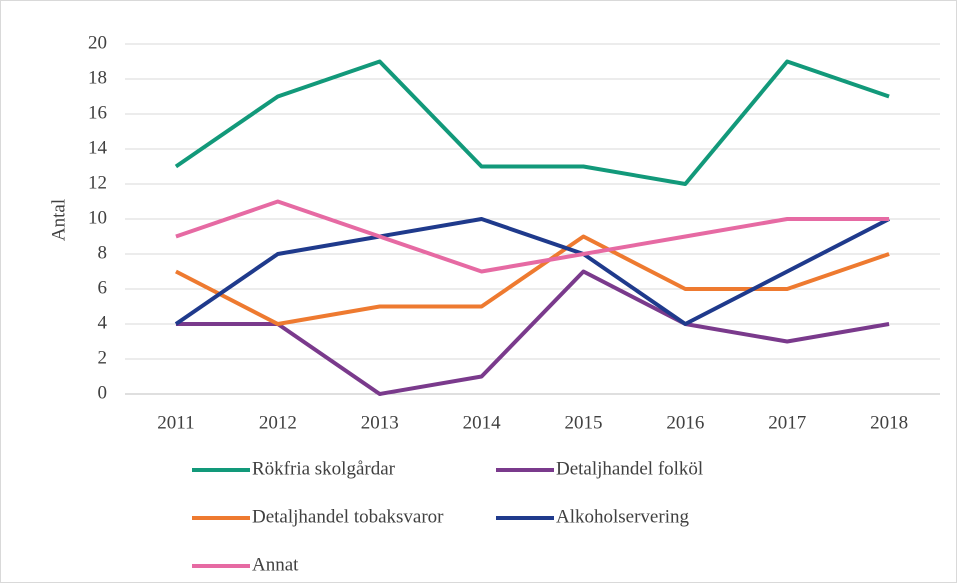 The height and width of the screenshot is (583, 957). Describe the element at coordinates (103, 357) in the screenshot. I see `y-tick-label: 2` at that location.